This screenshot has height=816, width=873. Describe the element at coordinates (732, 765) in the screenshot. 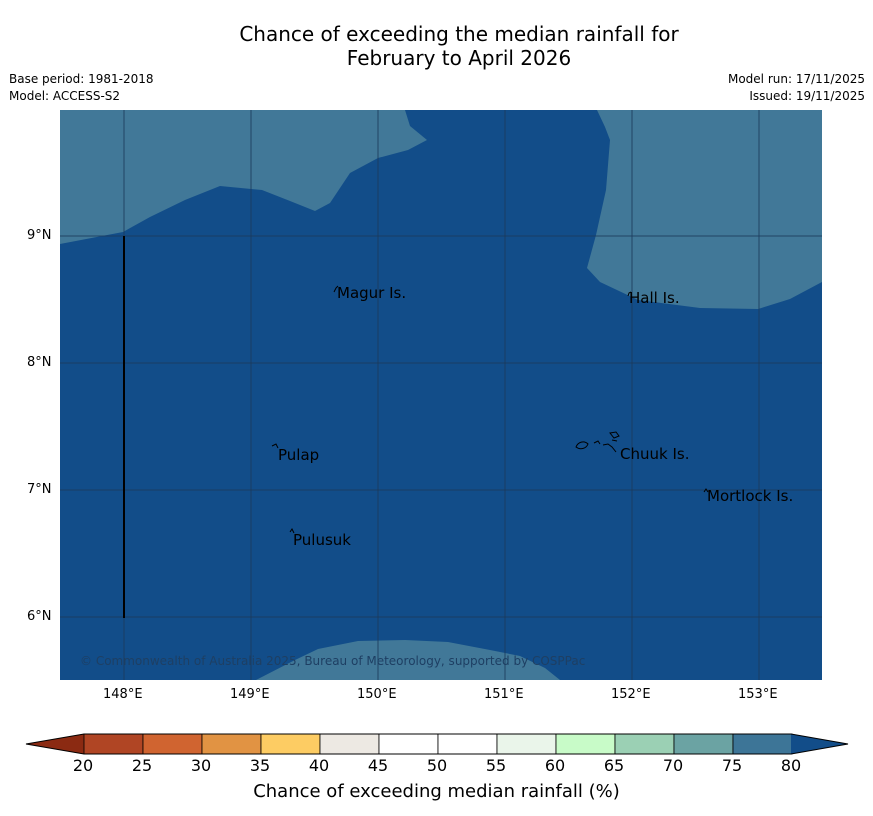

I see `cb-tick-75: 75` at that location.